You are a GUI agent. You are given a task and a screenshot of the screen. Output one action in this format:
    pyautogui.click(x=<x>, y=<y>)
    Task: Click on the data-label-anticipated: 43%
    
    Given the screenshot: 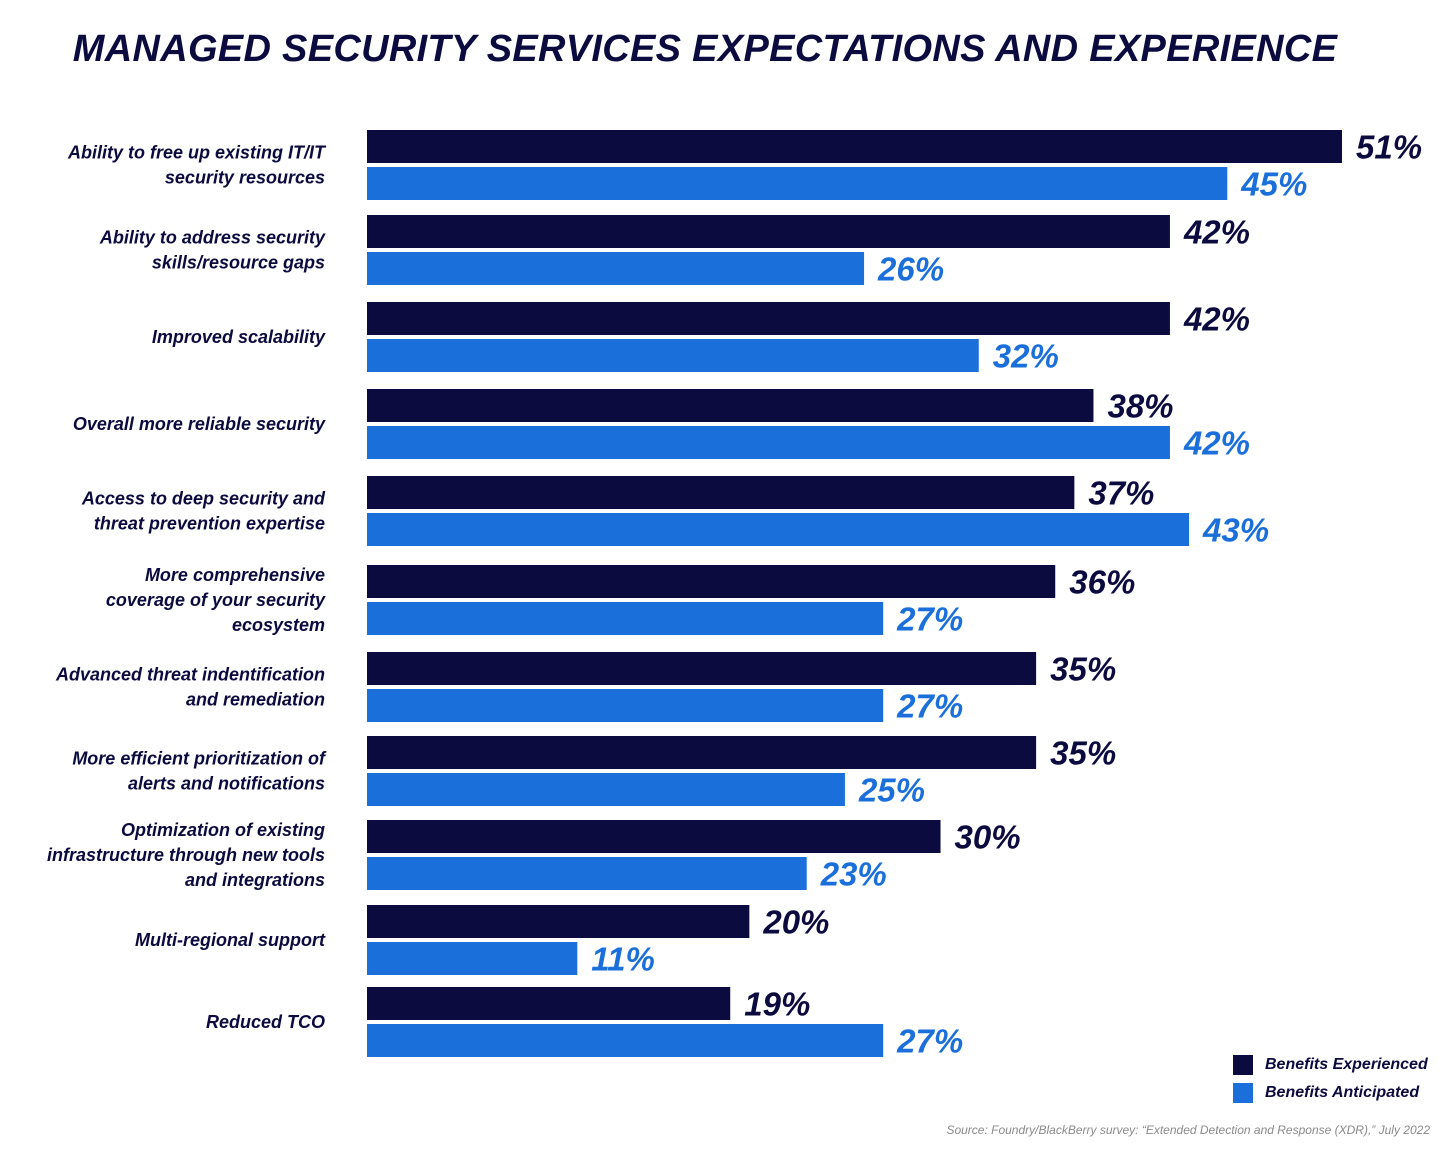 What is the action you would take?
    pyautogui.click(x=1235, y=530)
    